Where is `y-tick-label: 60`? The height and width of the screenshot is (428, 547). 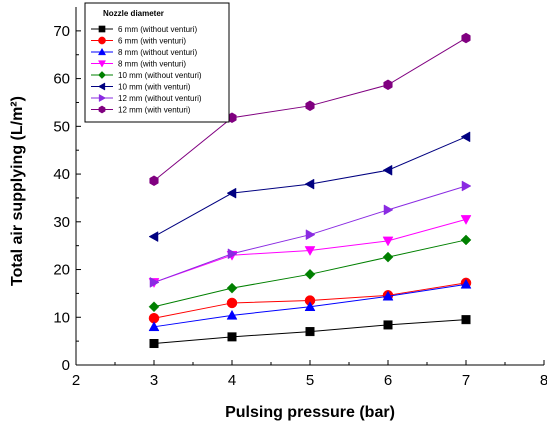
y-tick-label: 60 is located at coordinates (61, 79).